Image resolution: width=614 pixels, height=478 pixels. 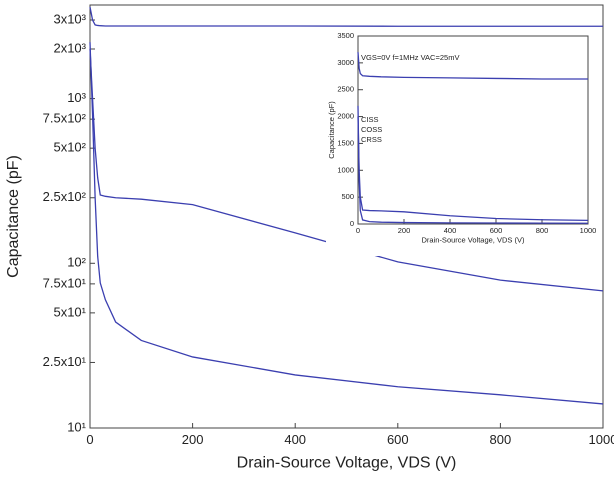 I want to click on y-tick-label: 500, so click(x=347, y=196).